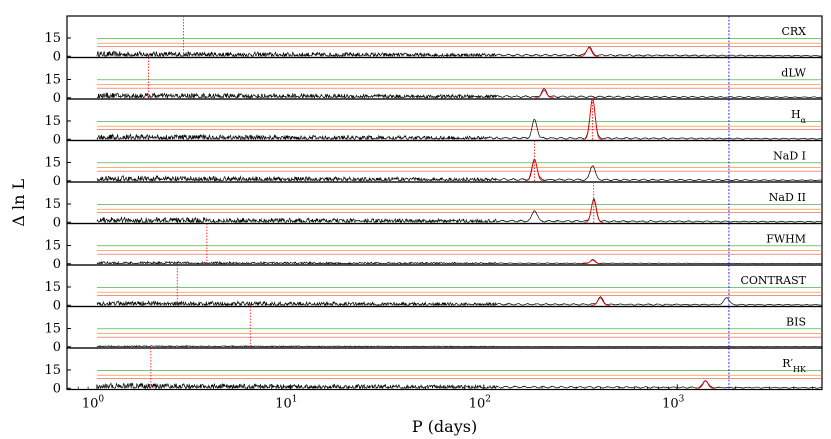 This screenshot has width=831, height=439. What do you see at coordinates (673, 403) in the screenshot?
I see `x-tick-label: 10³` at bounding box center [673, 403].